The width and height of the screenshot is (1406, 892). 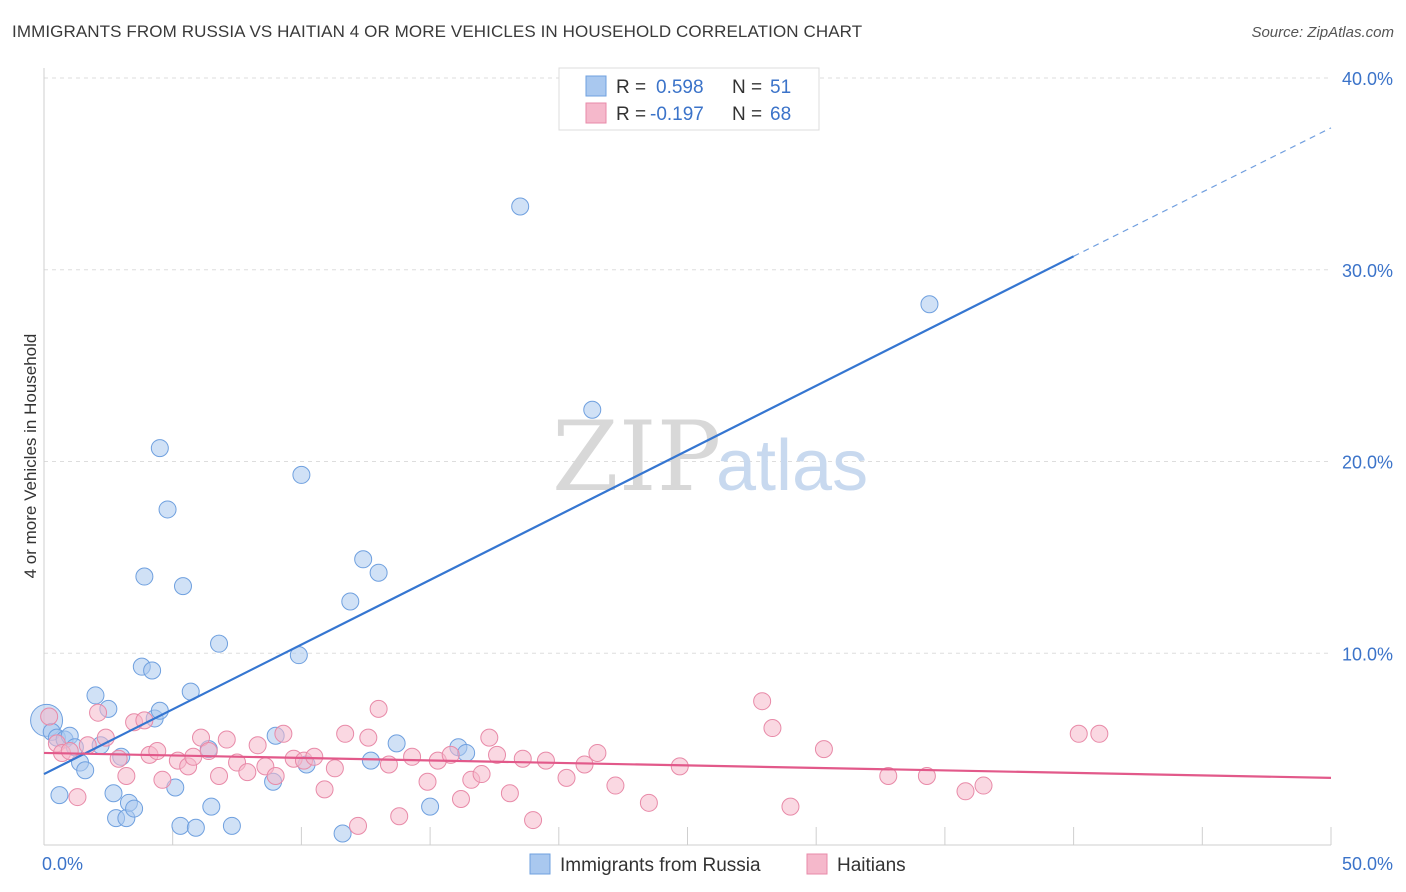 I want to click on stats-legend: R = 0.598 N = 51 R = -0.197 N = 68, so click(x=689, y=99).